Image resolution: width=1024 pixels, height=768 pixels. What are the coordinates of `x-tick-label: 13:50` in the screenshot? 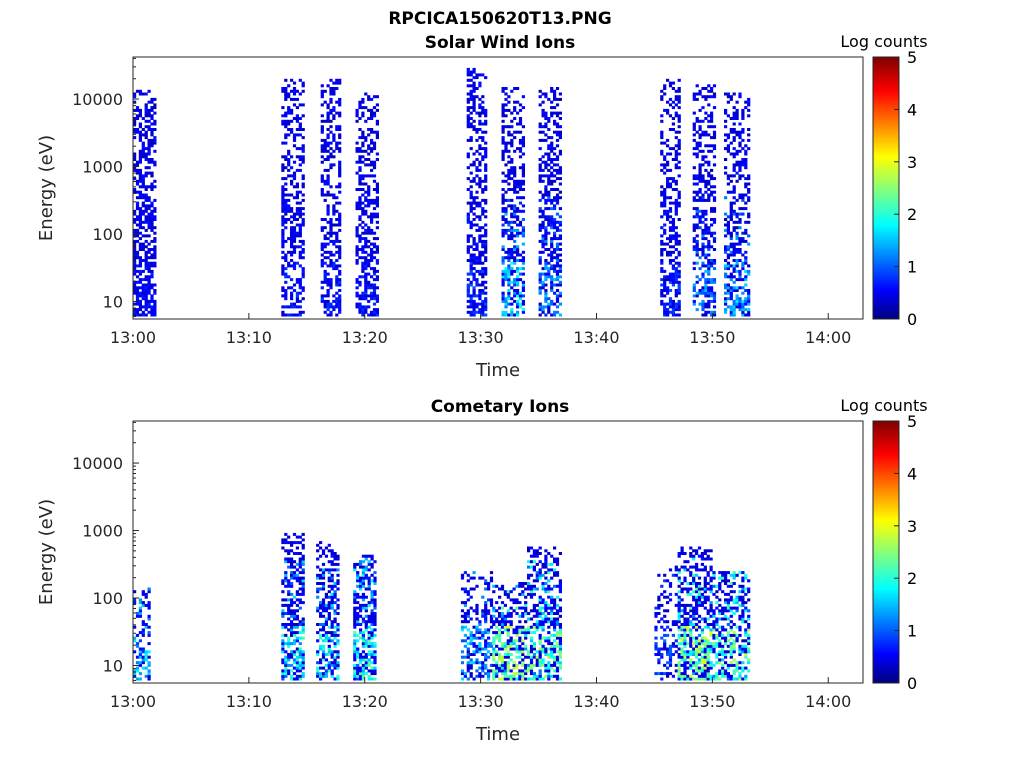 It's located at (712, 337).